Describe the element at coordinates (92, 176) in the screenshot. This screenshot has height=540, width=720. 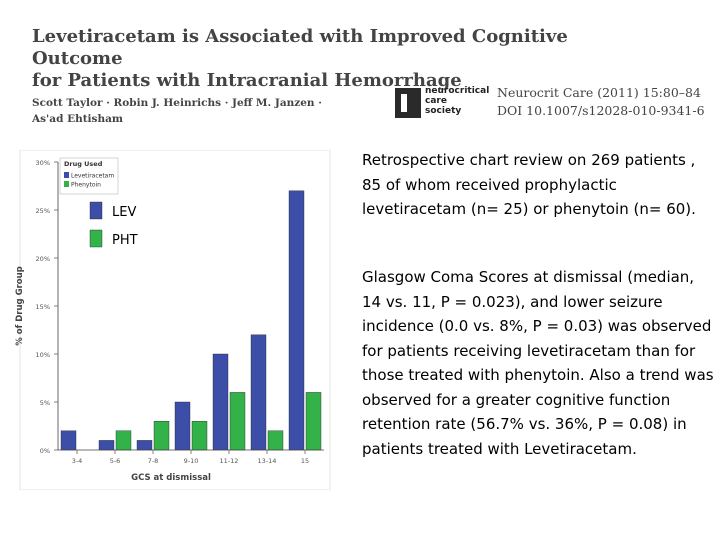
I see `legend-label-lev: Levetiracetam` at that location.